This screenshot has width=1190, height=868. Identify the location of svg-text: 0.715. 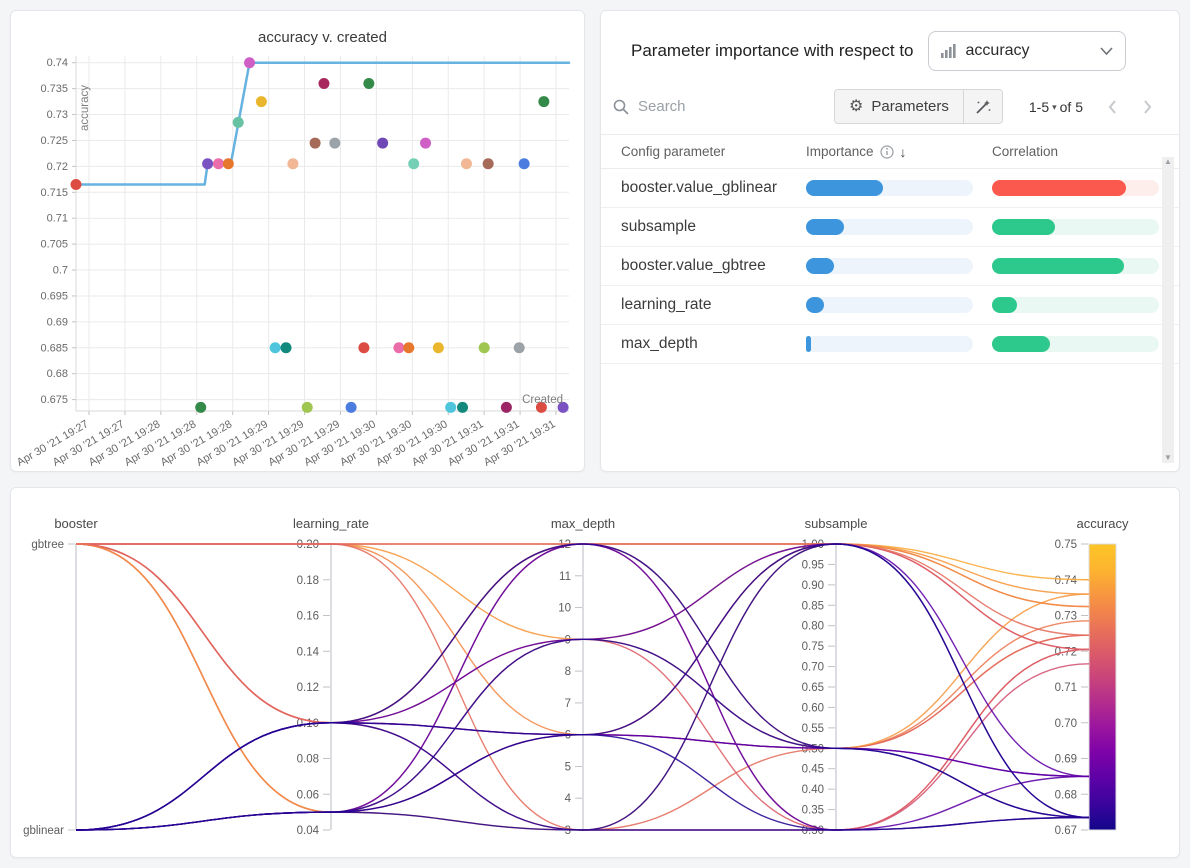
(54, 193).